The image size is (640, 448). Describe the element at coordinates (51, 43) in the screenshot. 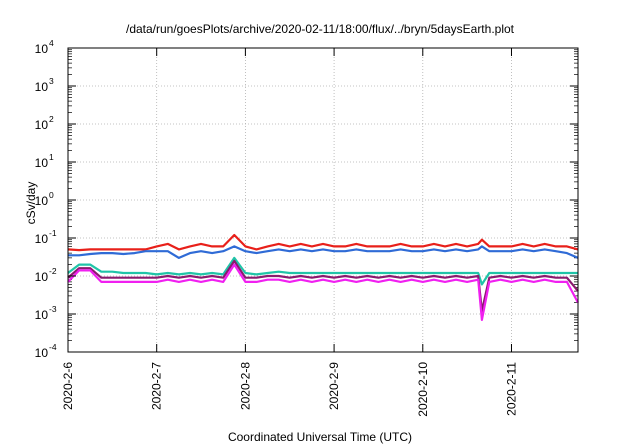

I see `y-tick-label-exp: 4` at that location.